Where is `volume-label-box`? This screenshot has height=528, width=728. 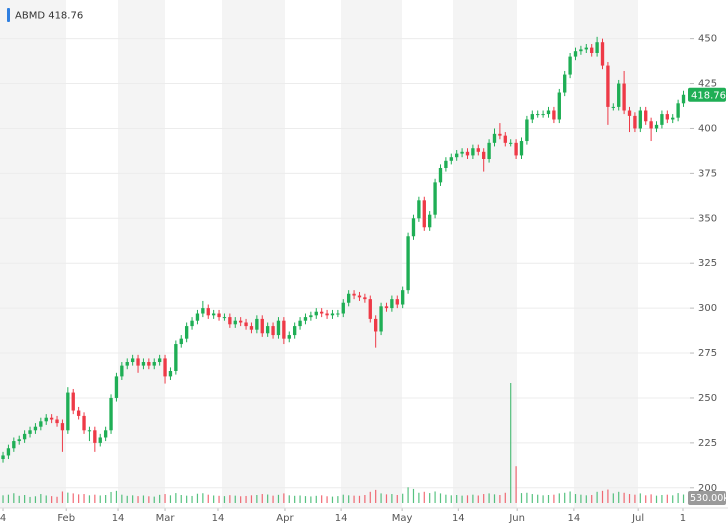 volume-label-box is located at coordinates (707, 498).